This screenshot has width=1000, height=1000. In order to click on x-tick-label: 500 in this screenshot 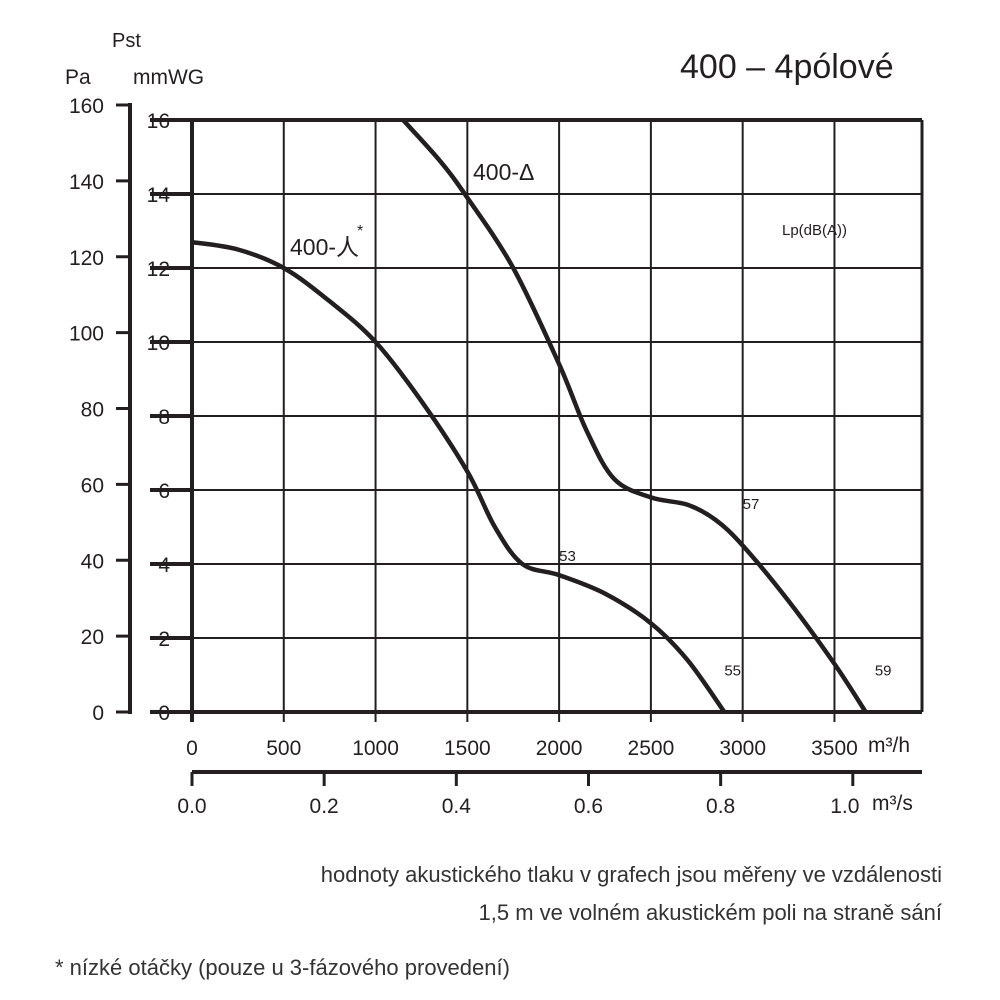, I will do `click(283, 748)`.